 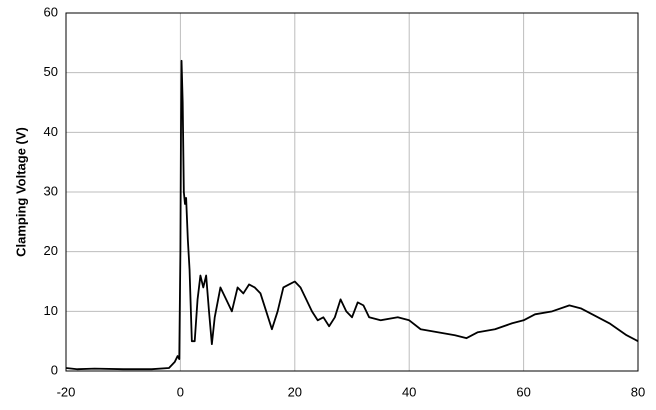 What do you see at coordinates (51, 310) in the screenshot?
I see `y-tick-label: 10` at bounding box center [51, 310].